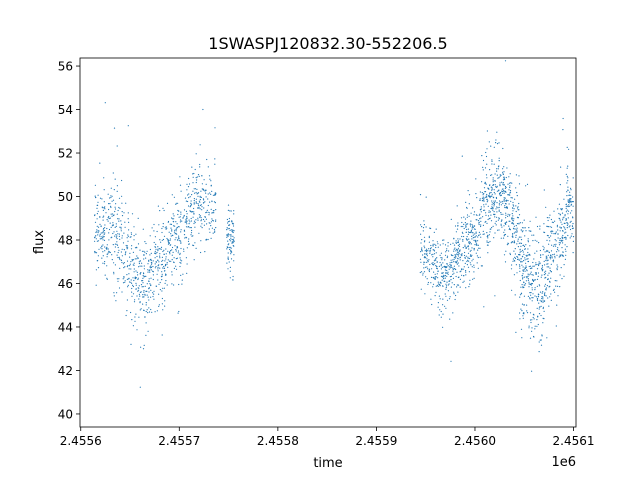 The height and width of the screenshot is (484, 640). I want to click on y-tick-label: 48, so click(65, 240).